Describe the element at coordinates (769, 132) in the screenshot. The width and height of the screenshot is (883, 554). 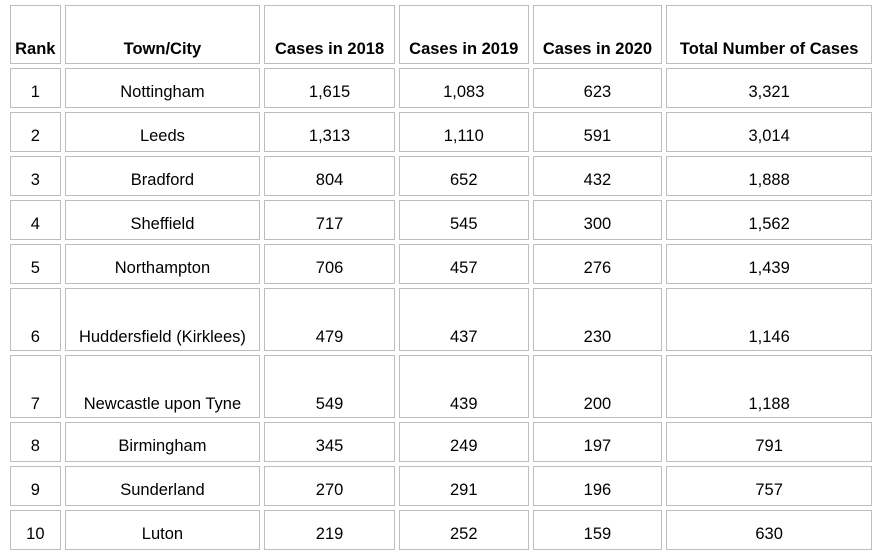
I see `cell-total-cases: 3,014` at that location.